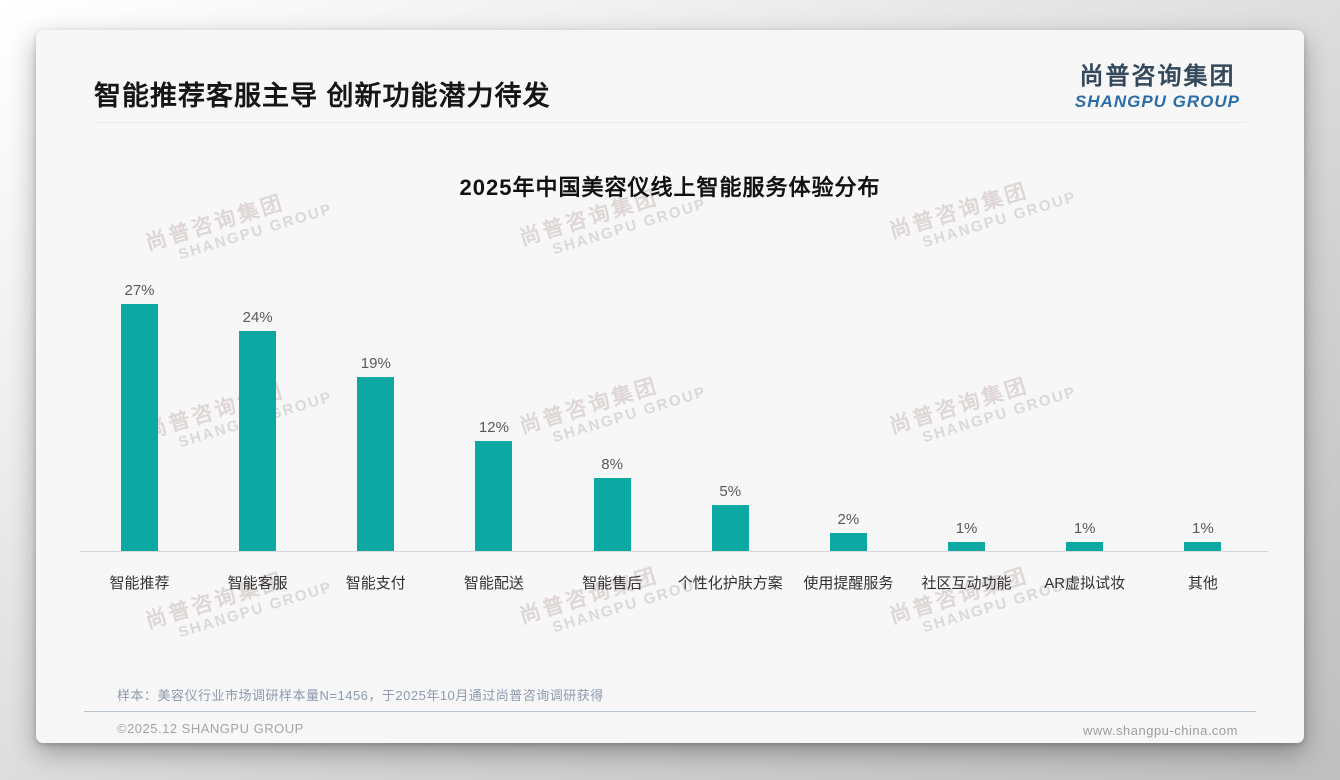  I want to click on category-label: 其他, so click(1202, 583).